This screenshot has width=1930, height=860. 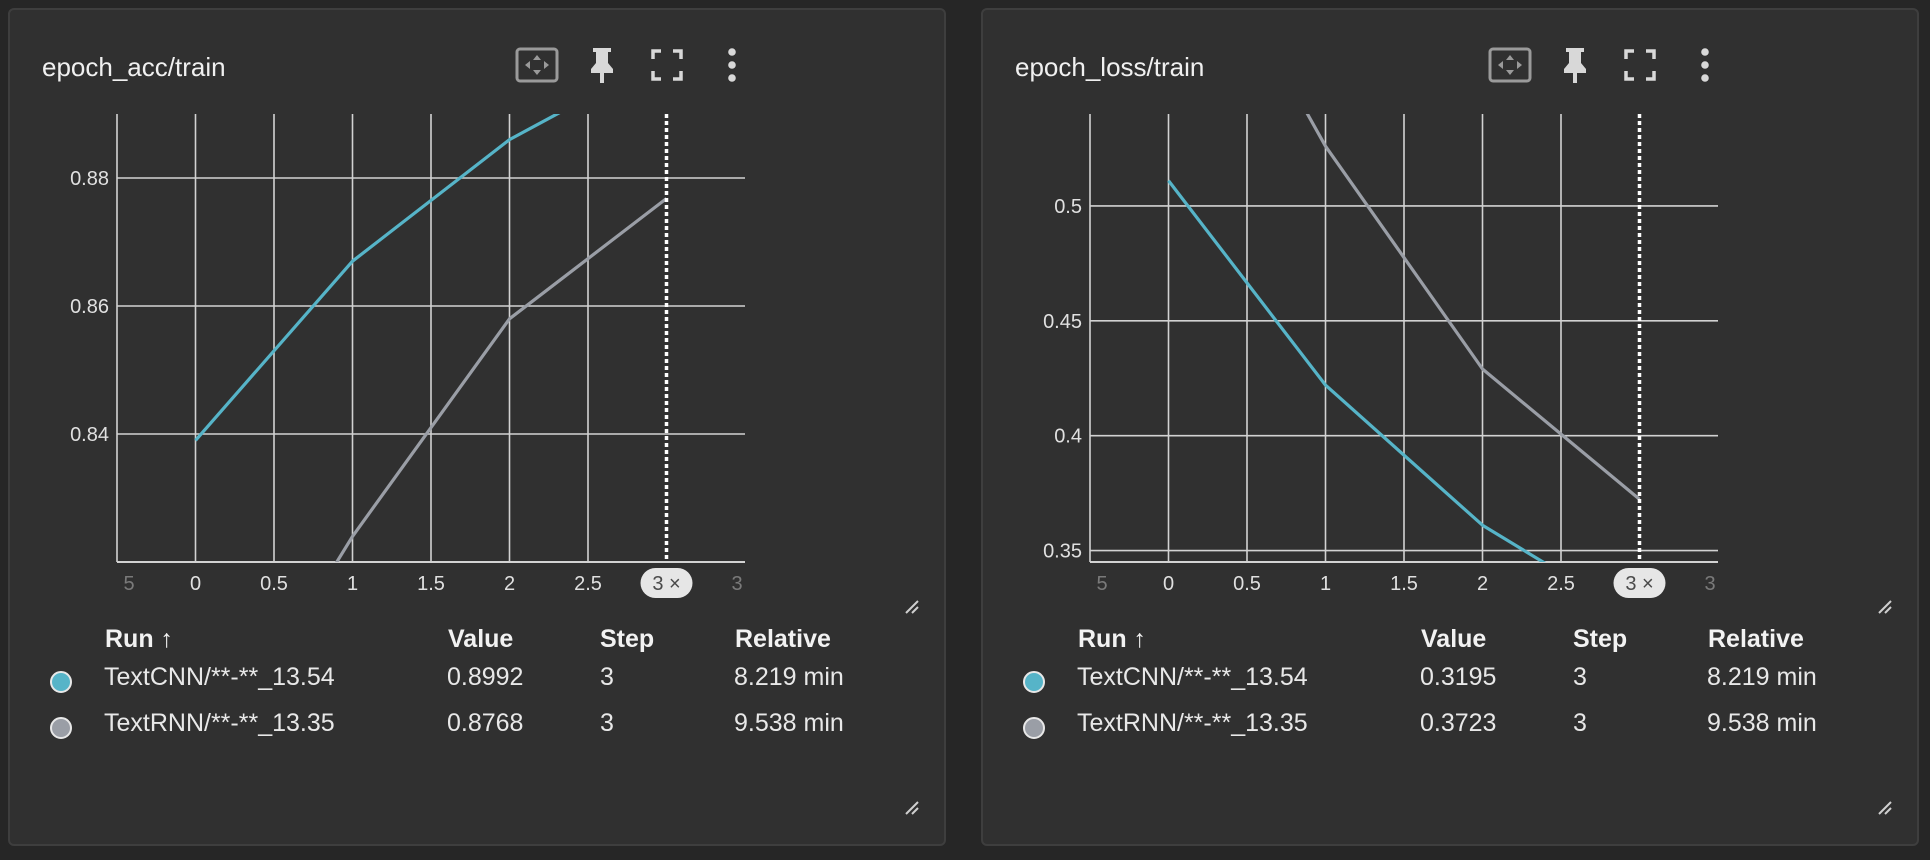 What do you see at coordinates (485, 723) in the screenshot?
I see `run-value: 0.8768` at bounding box center [485, 723].